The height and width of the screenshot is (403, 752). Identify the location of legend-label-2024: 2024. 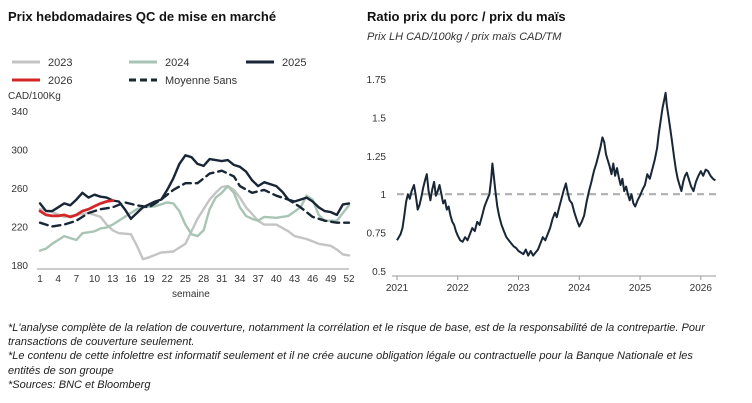
(177, 63).